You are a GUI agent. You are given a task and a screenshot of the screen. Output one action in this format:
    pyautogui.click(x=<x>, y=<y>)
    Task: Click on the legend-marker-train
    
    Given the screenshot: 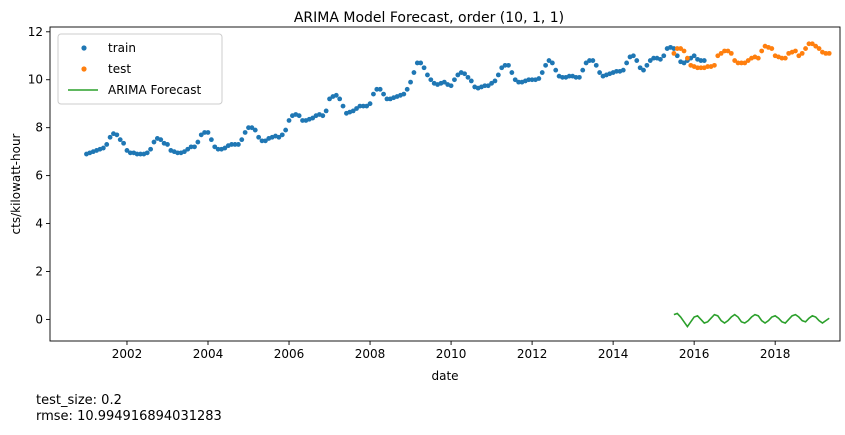 What is the action you would take?
    pyautogui.click(x=84, y=48)
    